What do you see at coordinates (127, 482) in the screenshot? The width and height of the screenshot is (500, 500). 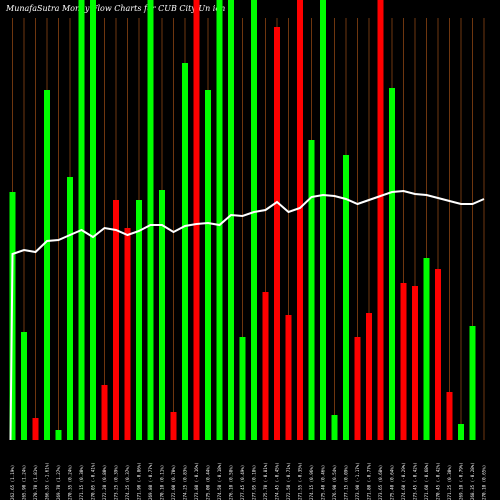 I see `x-tick-label: 274.25 (0.37%)` at bounding box center [127, 482].